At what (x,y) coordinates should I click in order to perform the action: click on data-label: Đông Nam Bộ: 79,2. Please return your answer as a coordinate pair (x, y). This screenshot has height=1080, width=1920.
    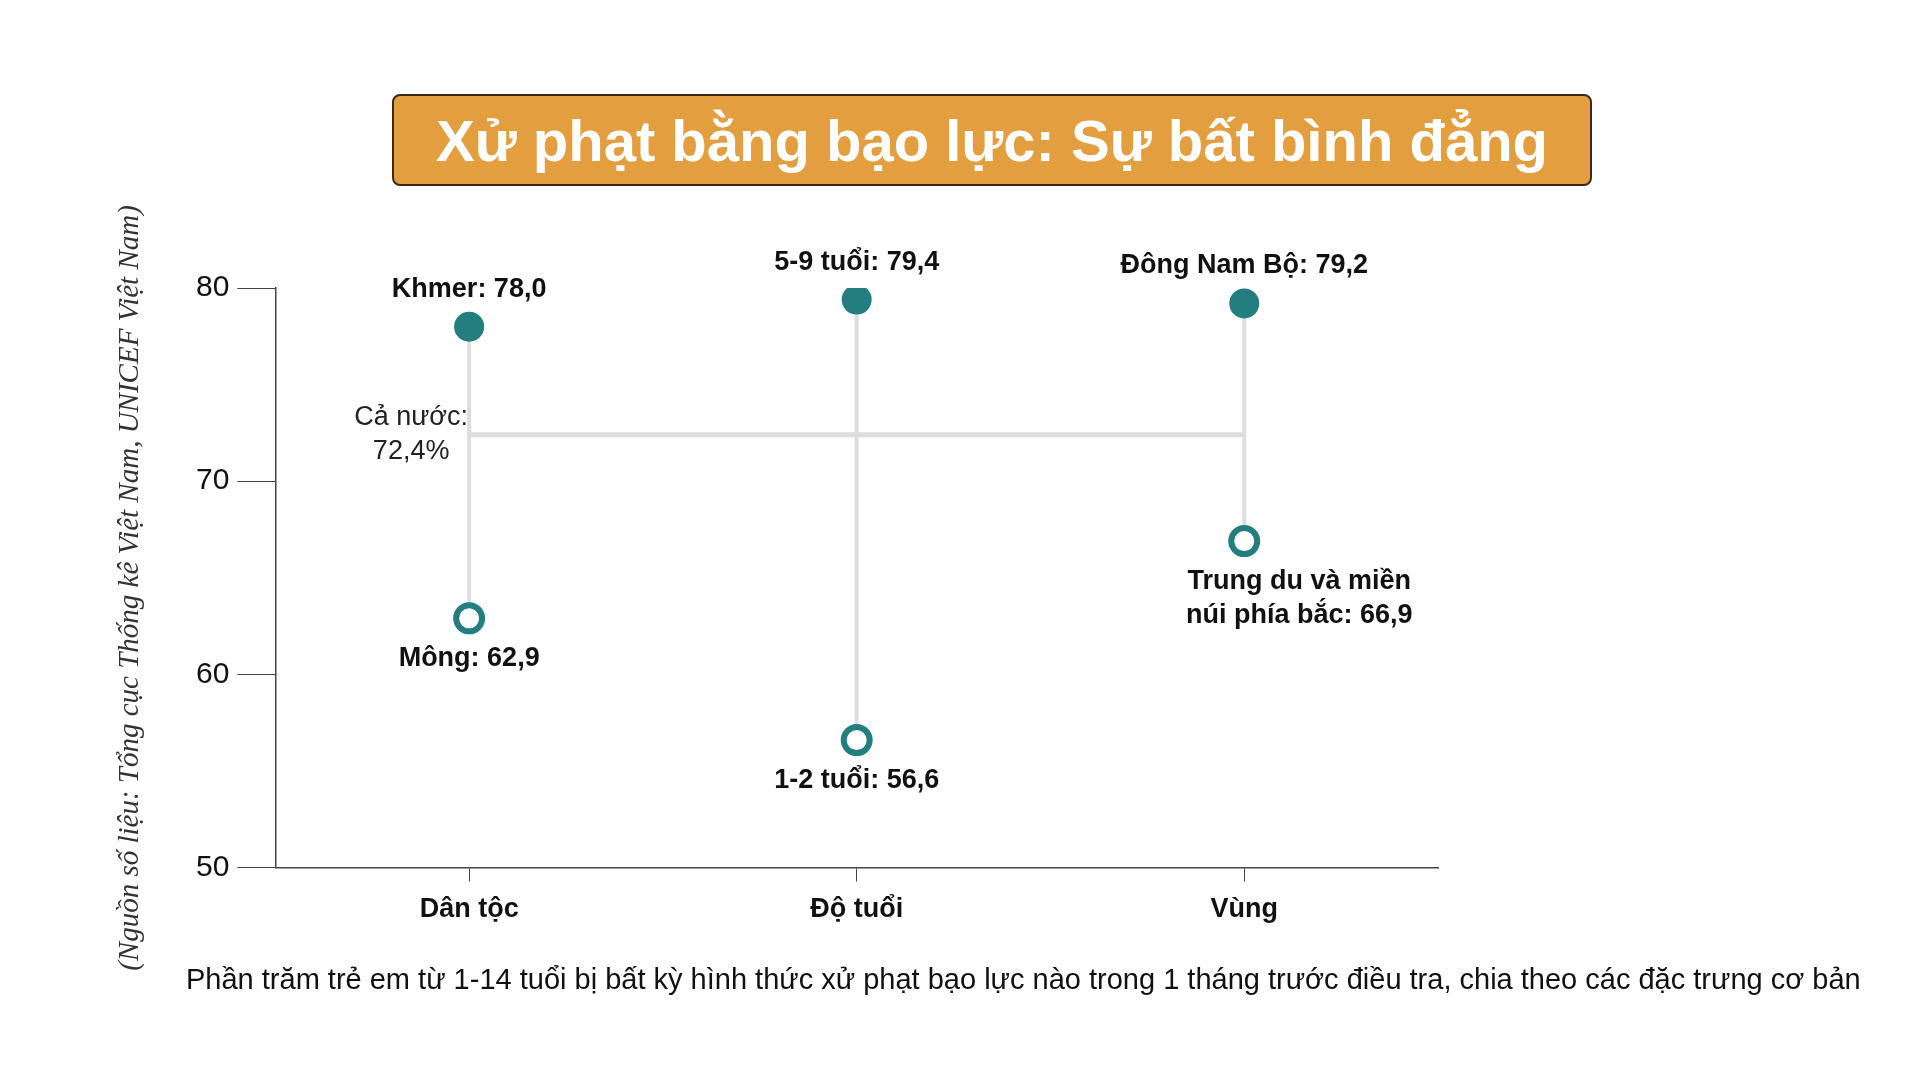
    Looking at the image, I should click on (1244, 264).